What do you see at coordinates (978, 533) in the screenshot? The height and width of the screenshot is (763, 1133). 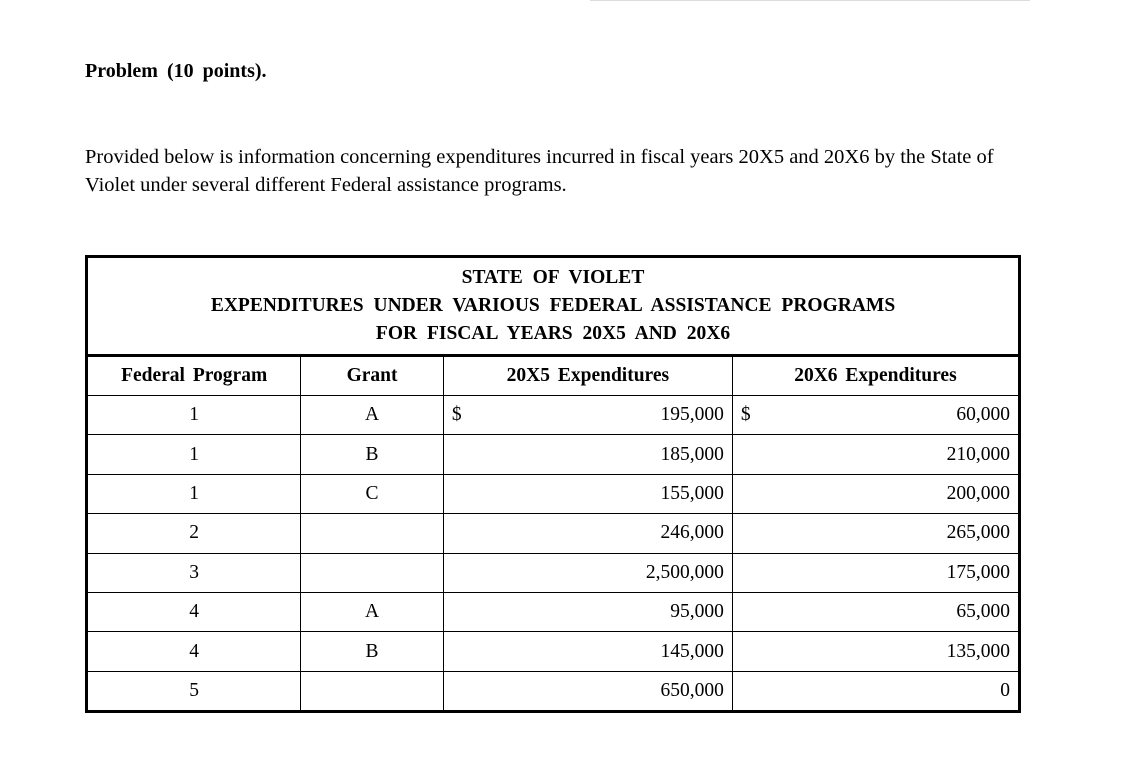 I see `amount-value: 265,000` at bounding box center [978, 533].